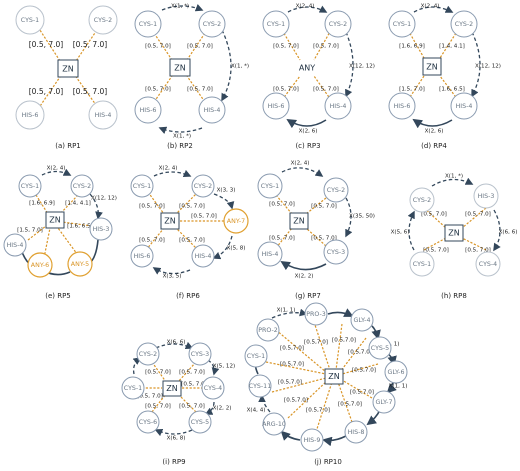 This screenshot has width=520, height=471. I want to click on node-gly7, so click(384, 402).